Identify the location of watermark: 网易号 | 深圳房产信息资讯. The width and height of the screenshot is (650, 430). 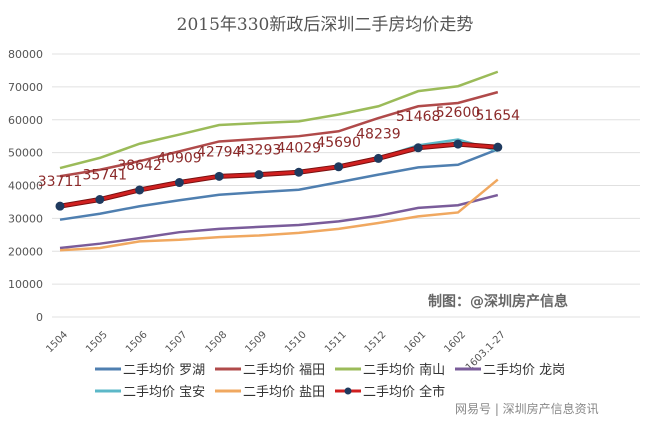
(527, 408).